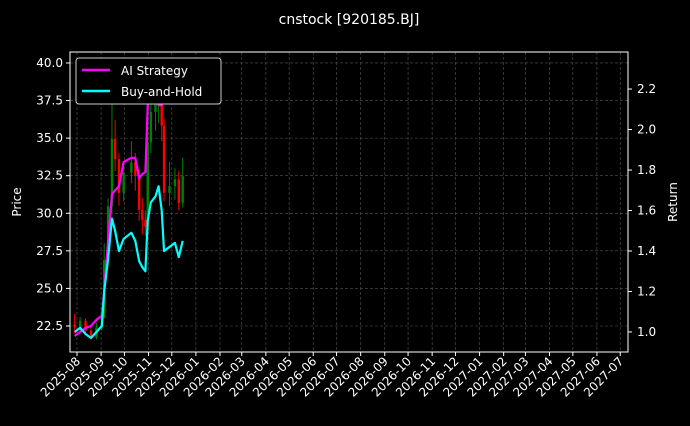  What do you see at coordinates (349, 20) in the screenshot?
I see `chart-title: cnstock [920185.BJ]` at bounding box center [349, 20].